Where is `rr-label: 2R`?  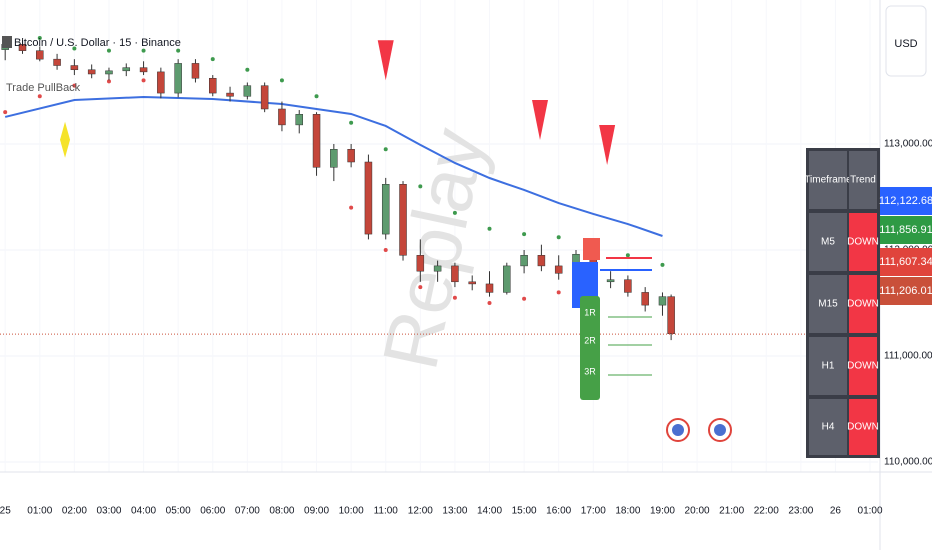
rr-label: 2R is located at coordinates (590, 340).